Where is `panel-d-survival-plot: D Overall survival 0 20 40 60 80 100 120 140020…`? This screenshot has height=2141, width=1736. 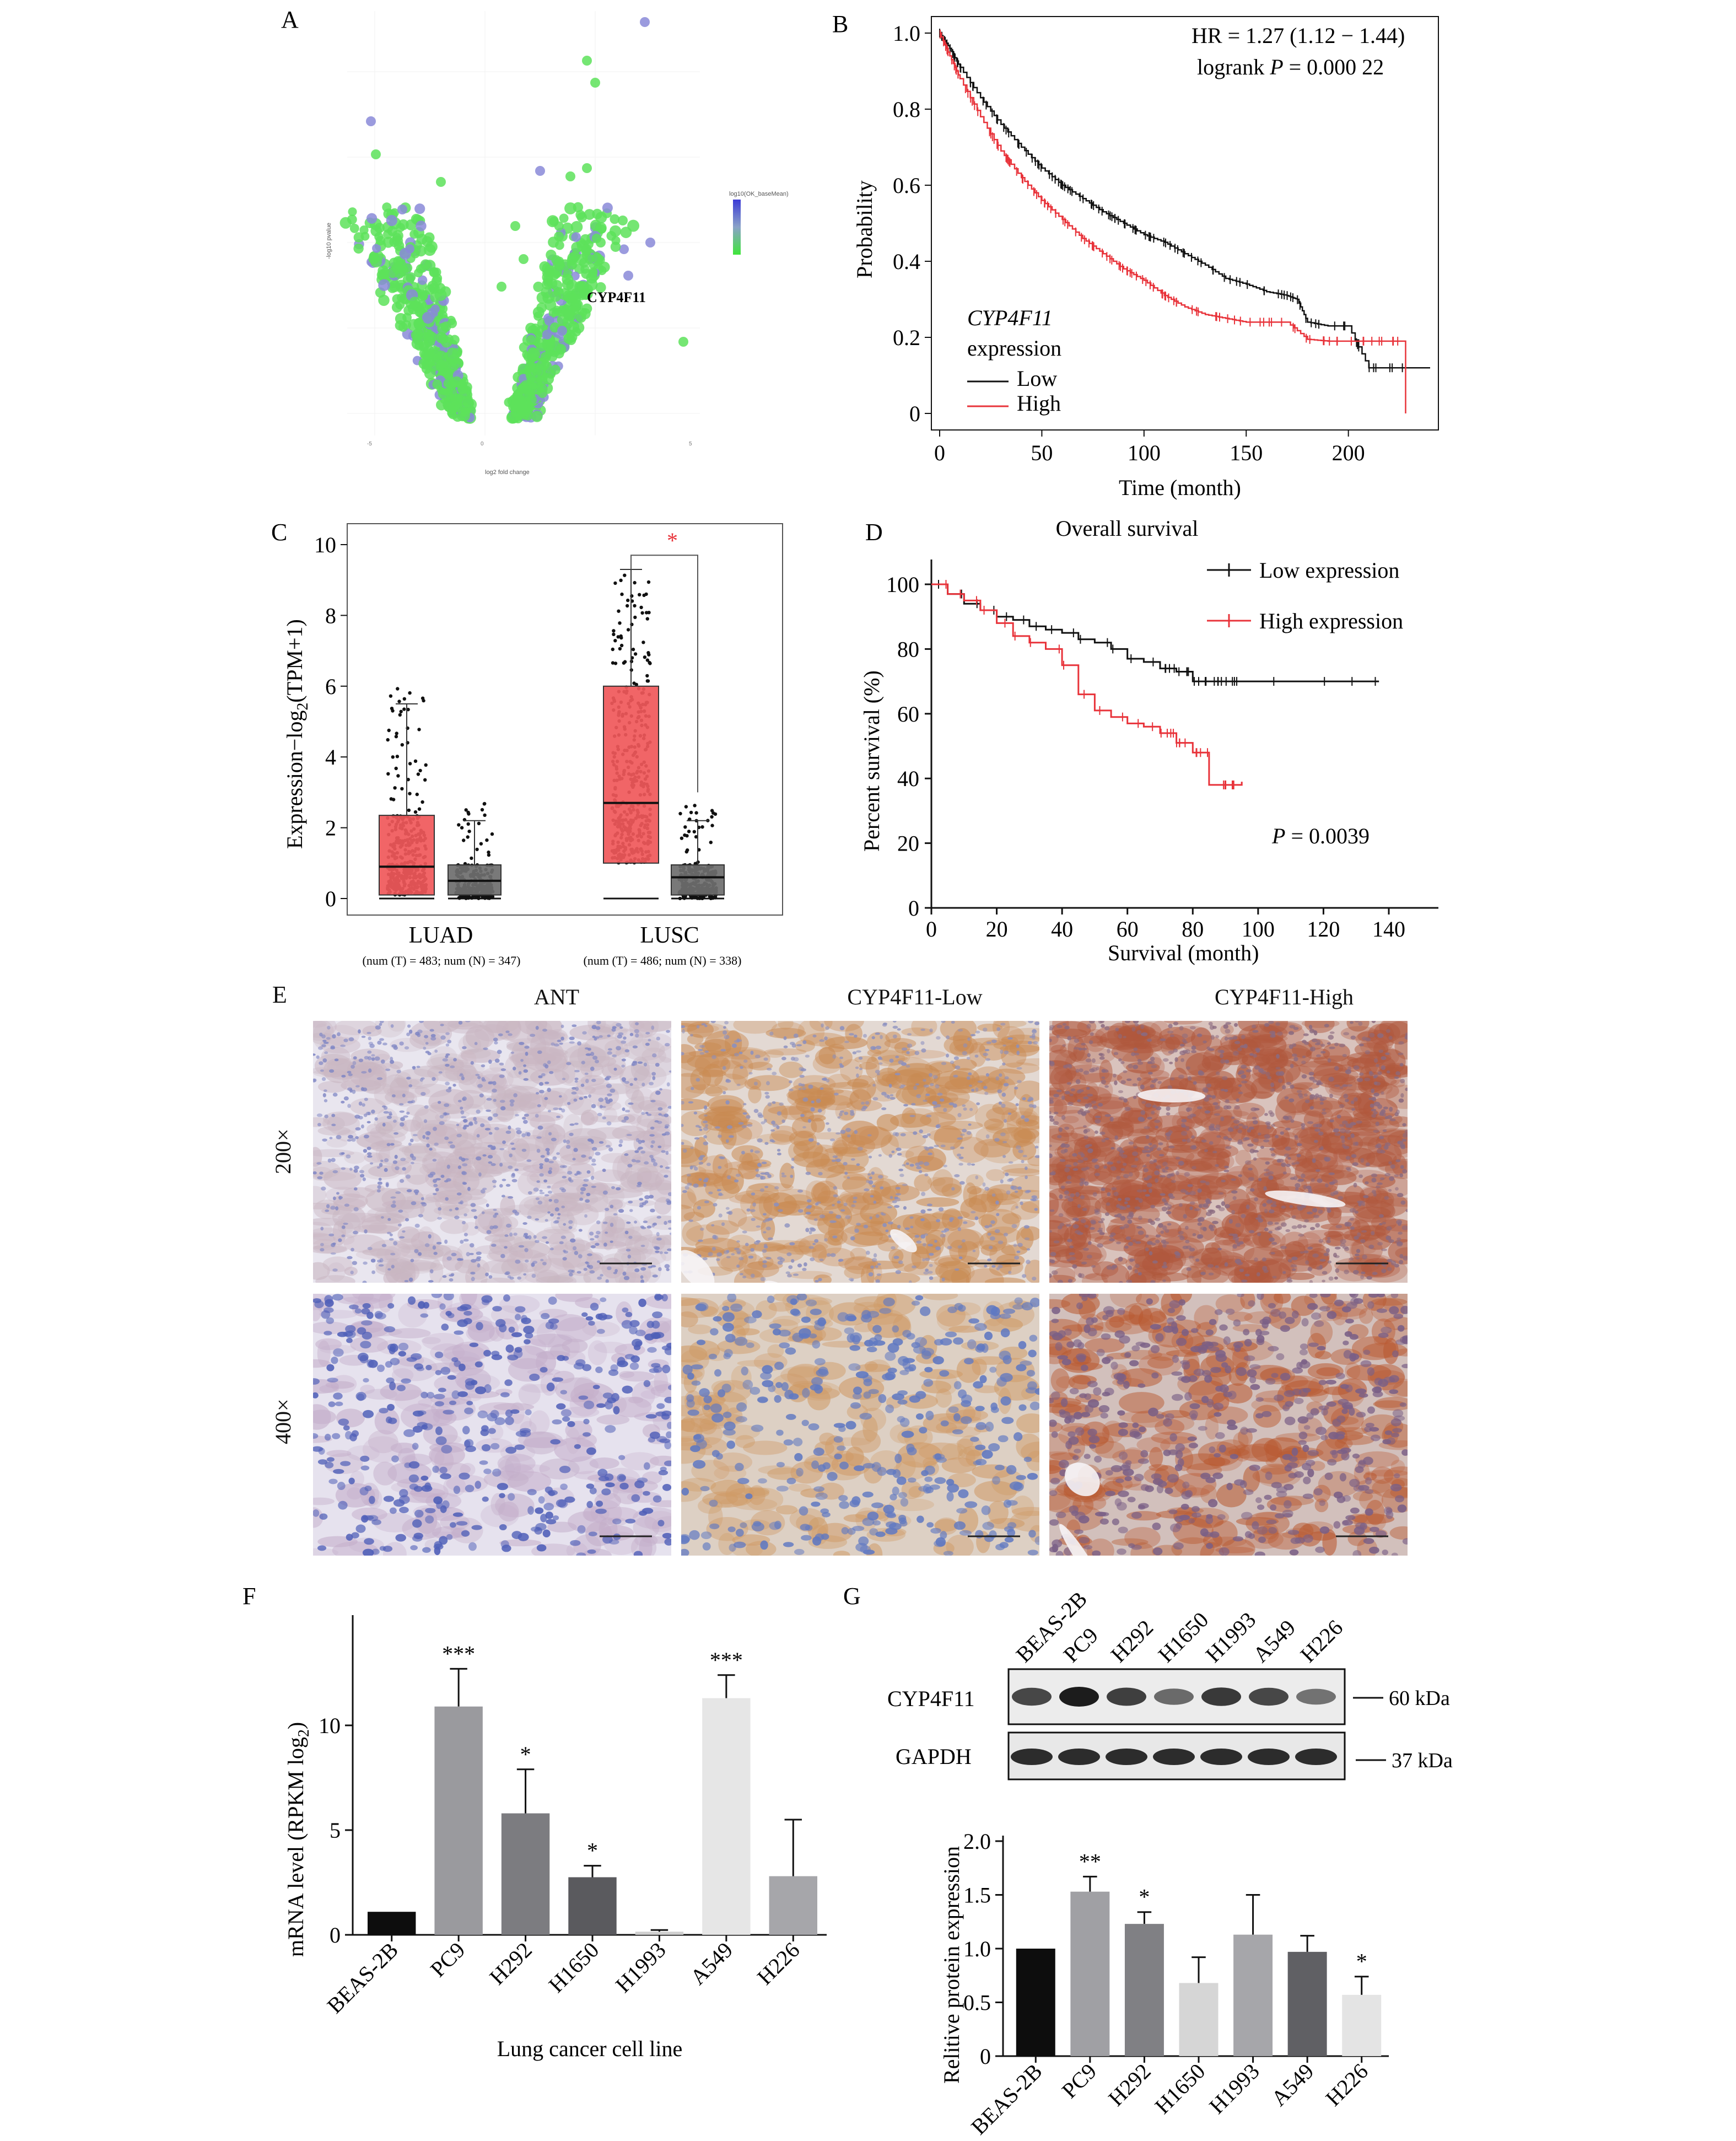
panel-d-survival-plot: D Overall survival 0 20 40 60 80 100 120 140020… is located at coordinates (1148, 741).